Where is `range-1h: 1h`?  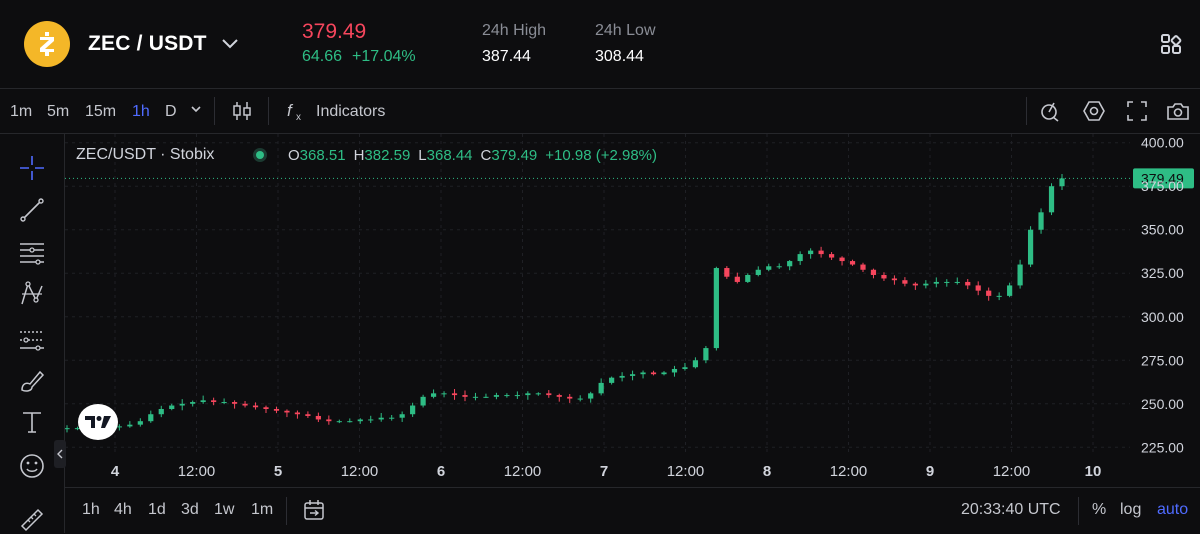
range-1h: 1h is located at coordinates (91, 509).